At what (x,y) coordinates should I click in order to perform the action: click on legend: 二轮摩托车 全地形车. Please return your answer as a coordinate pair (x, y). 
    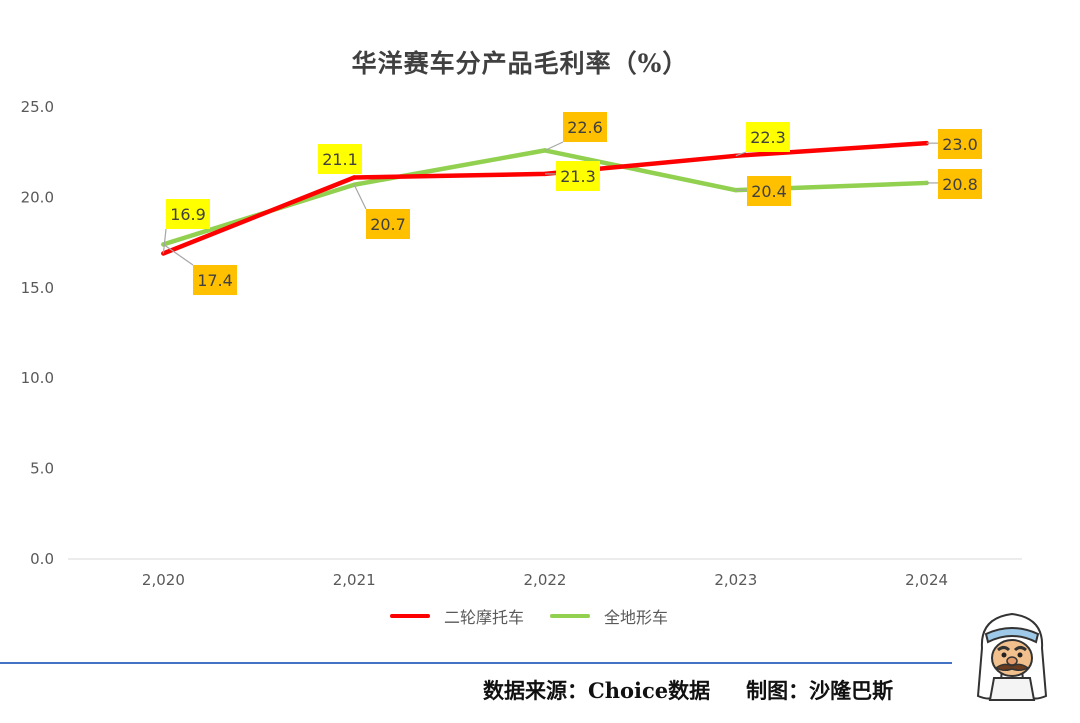
    Looking at the image, I should click on (529, 616).